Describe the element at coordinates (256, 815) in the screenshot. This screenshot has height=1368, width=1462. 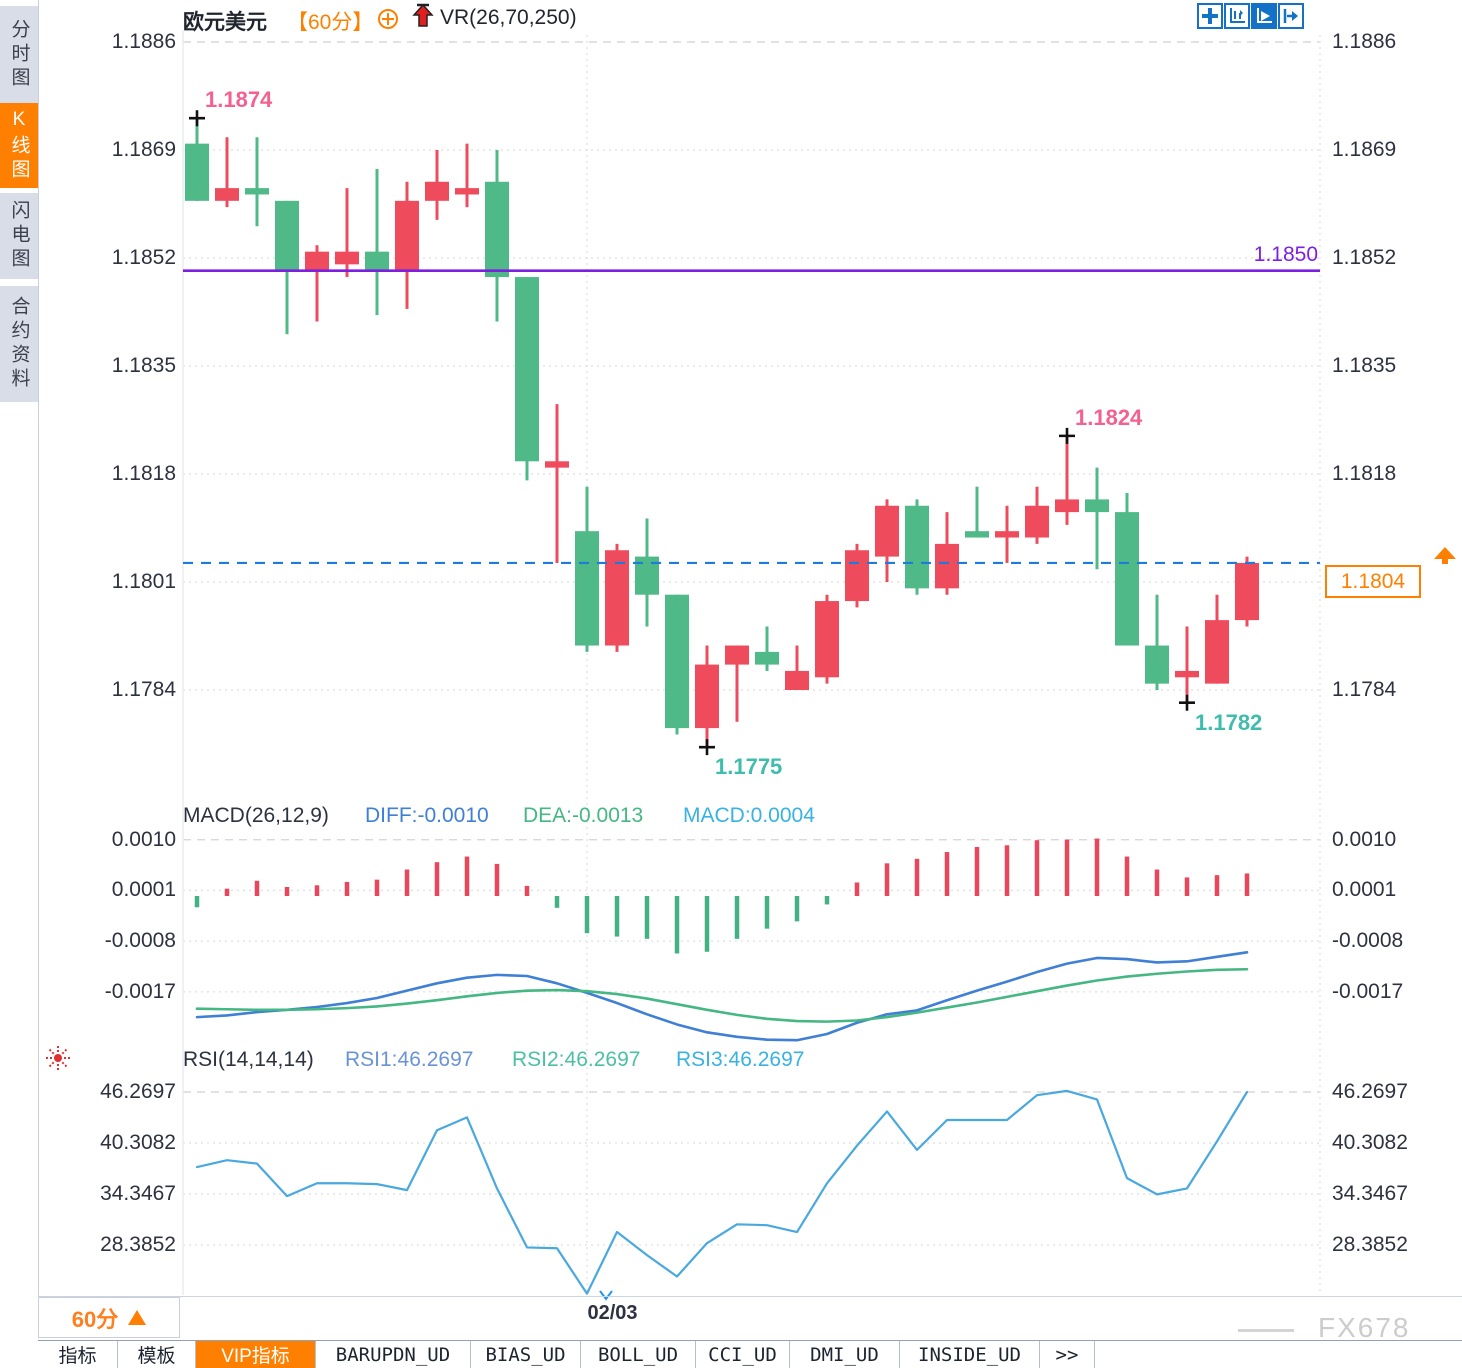
I see `macd-title: MACD(26,12,9)` at that location.